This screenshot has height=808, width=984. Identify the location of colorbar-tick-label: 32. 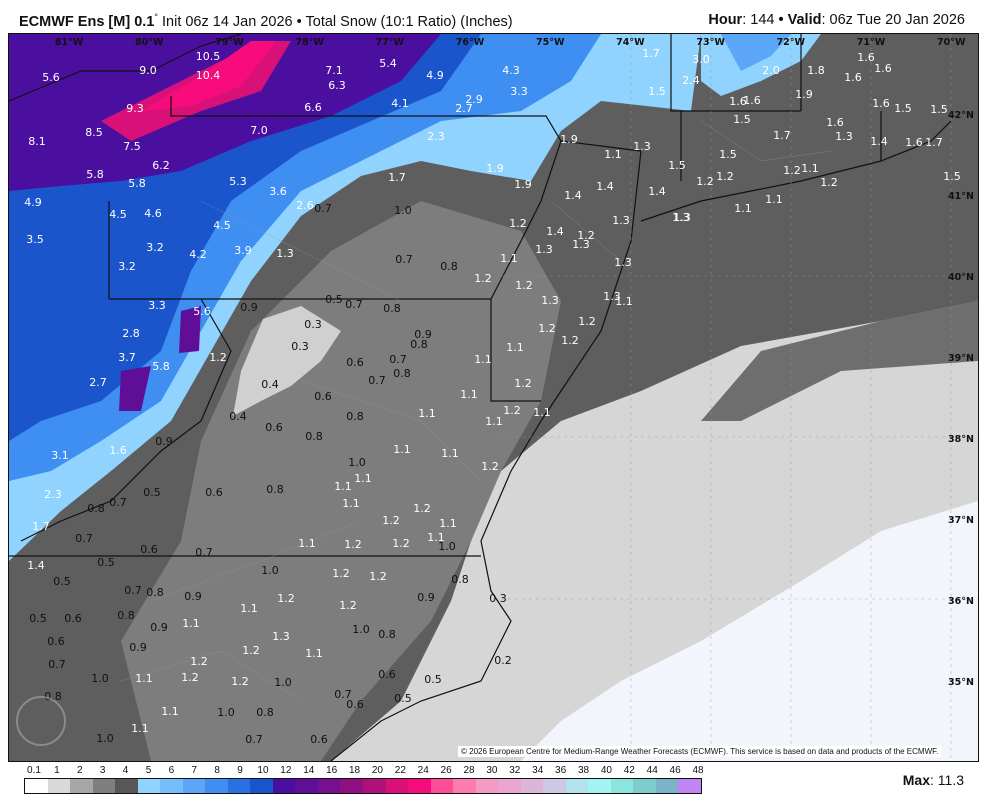
(515, 770).